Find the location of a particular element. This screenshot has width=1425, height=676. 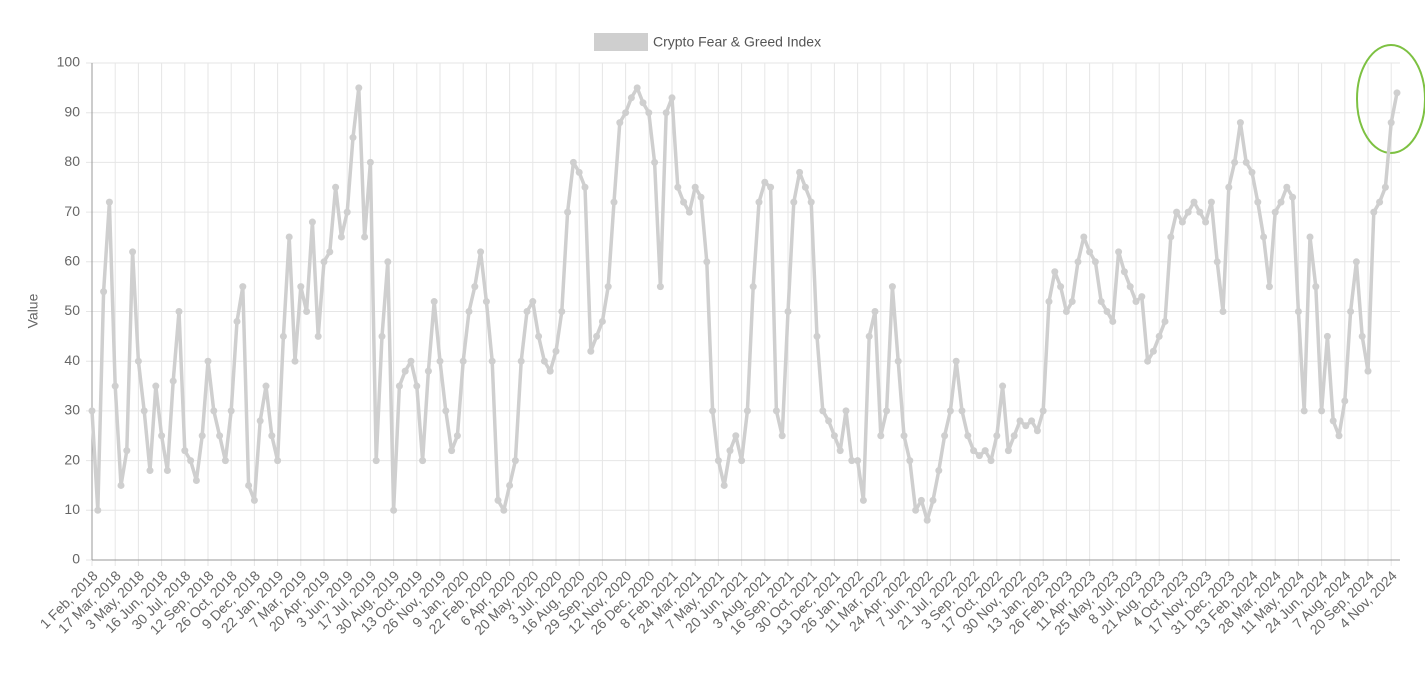

y-tick-label: 30 is located at coordinates (72, 410).